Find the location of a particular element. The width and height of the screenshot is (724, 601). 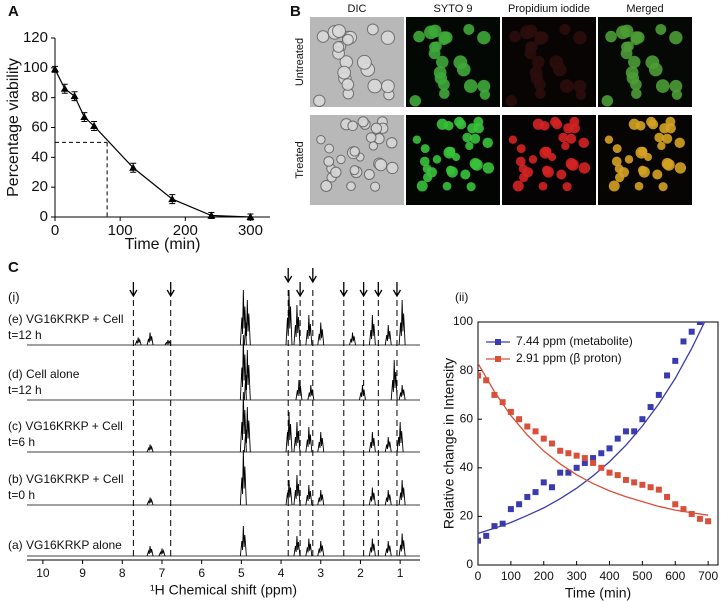

x-tick-label: 600 is located at coordinates (675, 576).